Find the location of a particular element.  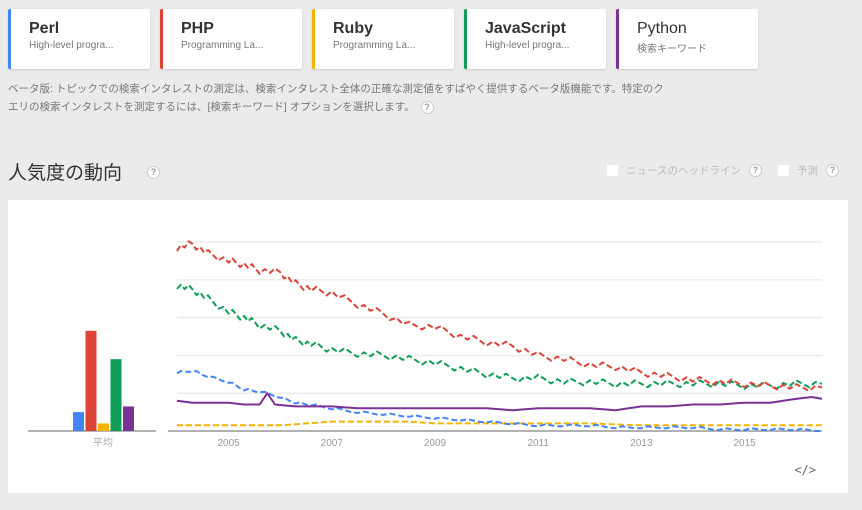

average-bar-javascript is located at coordinates (116, 395).